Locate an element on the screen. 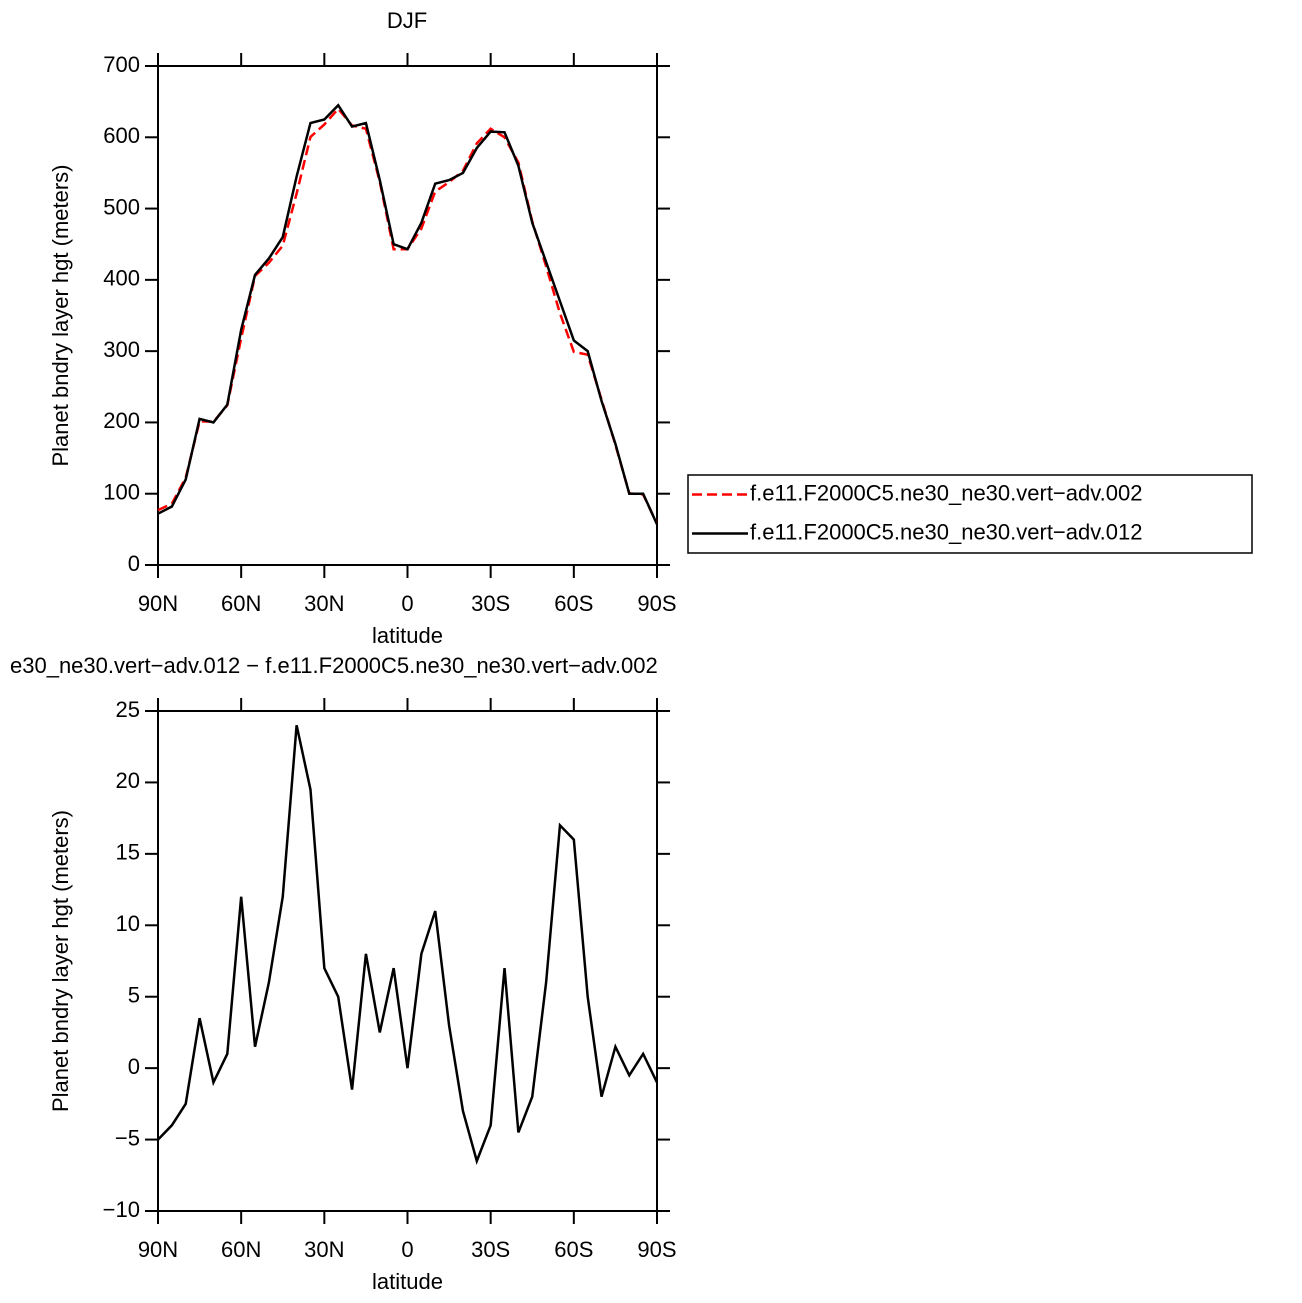 The height and width of the screenshot is (1303, 1302). y-tick-label: −5 is located at coordinates (127, 1137).